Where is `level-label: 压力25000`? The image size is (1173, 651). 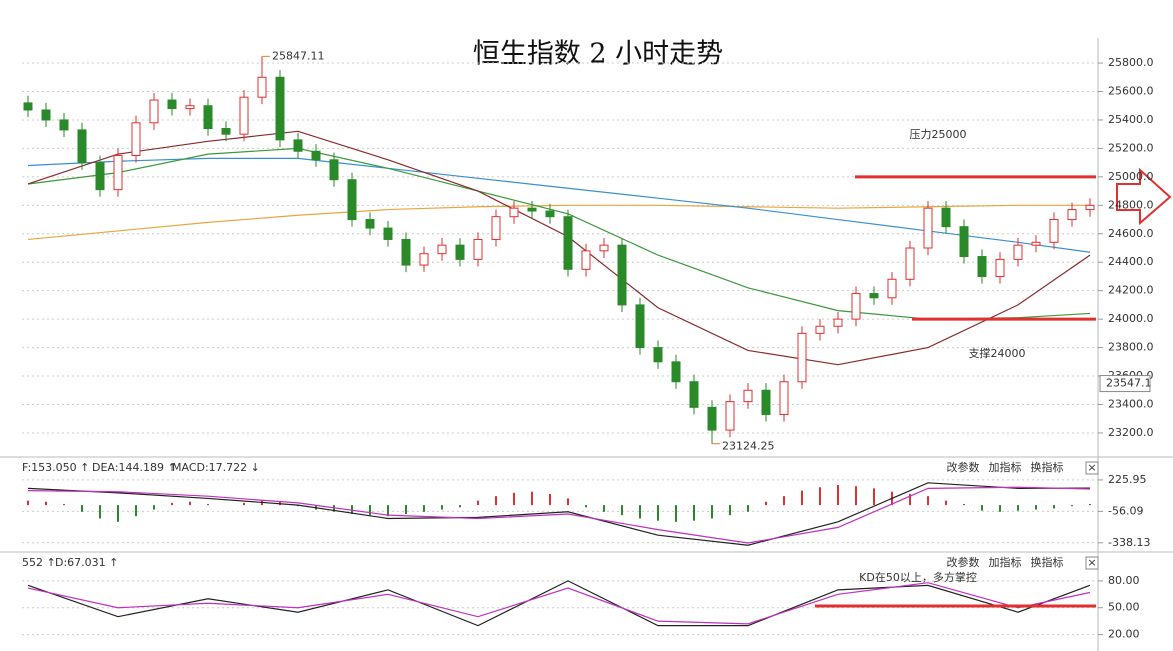
level-label: 压力25000 is located at coordinates (938, 134).